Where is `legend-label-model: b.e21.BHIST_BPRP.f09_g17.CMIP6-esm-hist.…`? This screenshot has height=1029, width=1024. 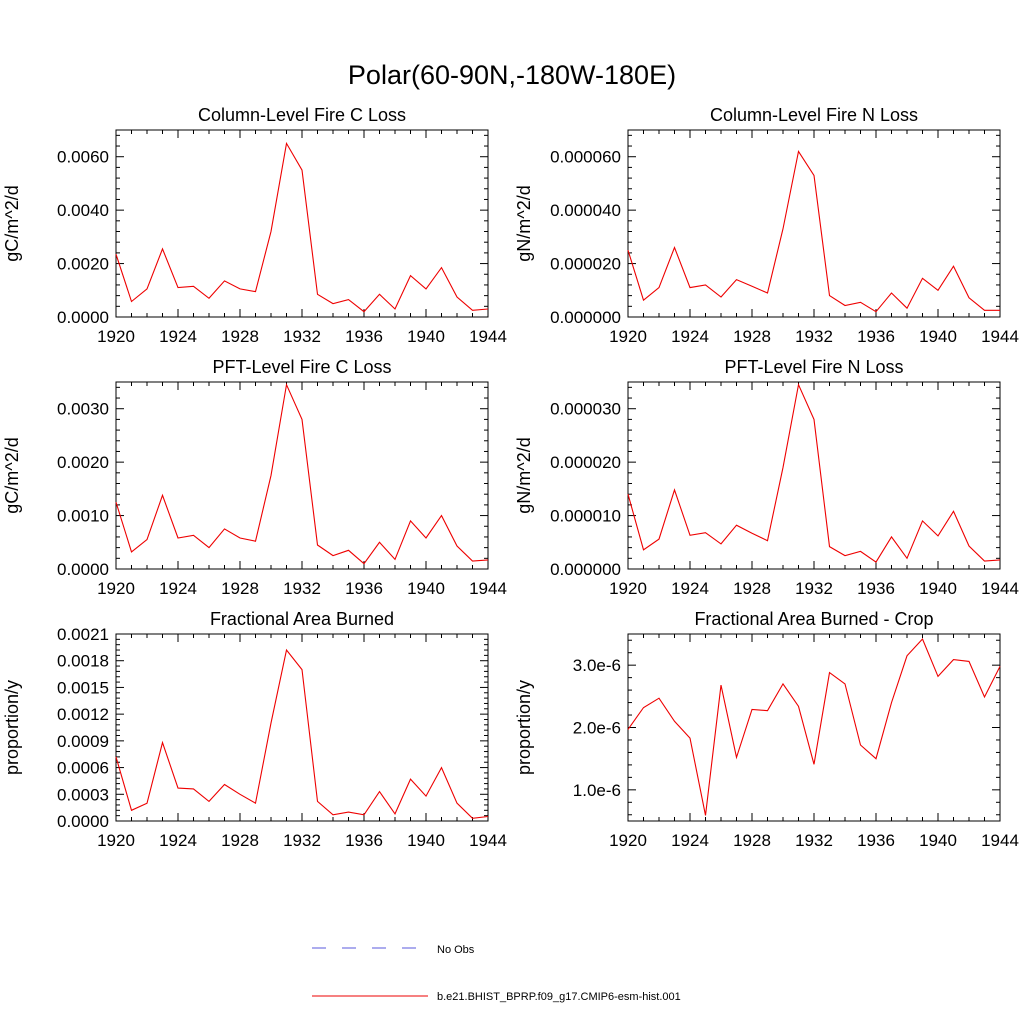 legend-label-model: b.e21.BHIST_BPRP.f09_g17.CMIP6-esm-hist.… is located at coordinates (559, 997).